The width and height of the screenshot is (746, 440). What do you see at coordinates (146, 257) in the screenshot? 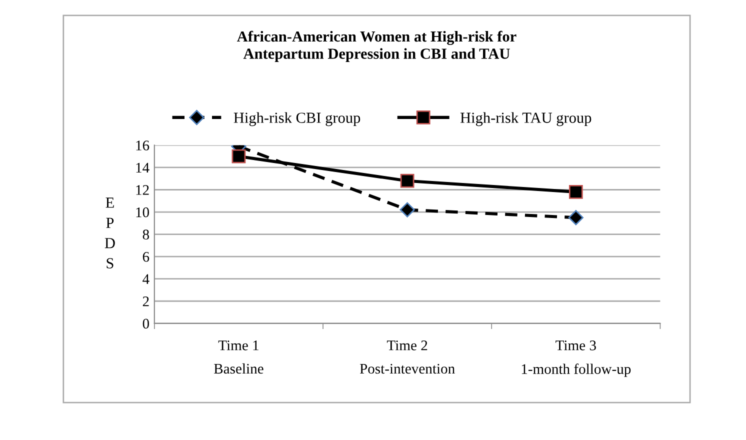
I see `y-tick-label: 6` at bounding box center [146, 257].